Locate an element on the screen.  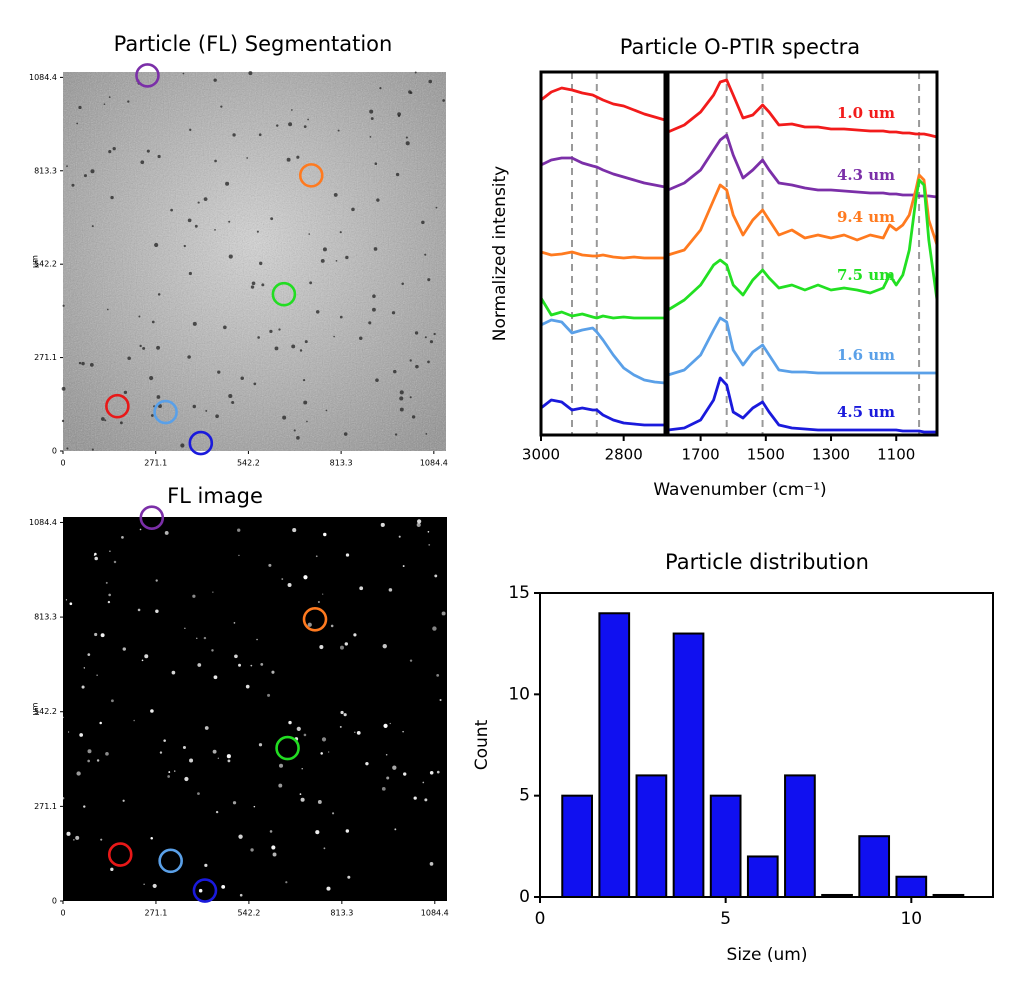
chart-title: FL image is located at coordinates (215, 496).